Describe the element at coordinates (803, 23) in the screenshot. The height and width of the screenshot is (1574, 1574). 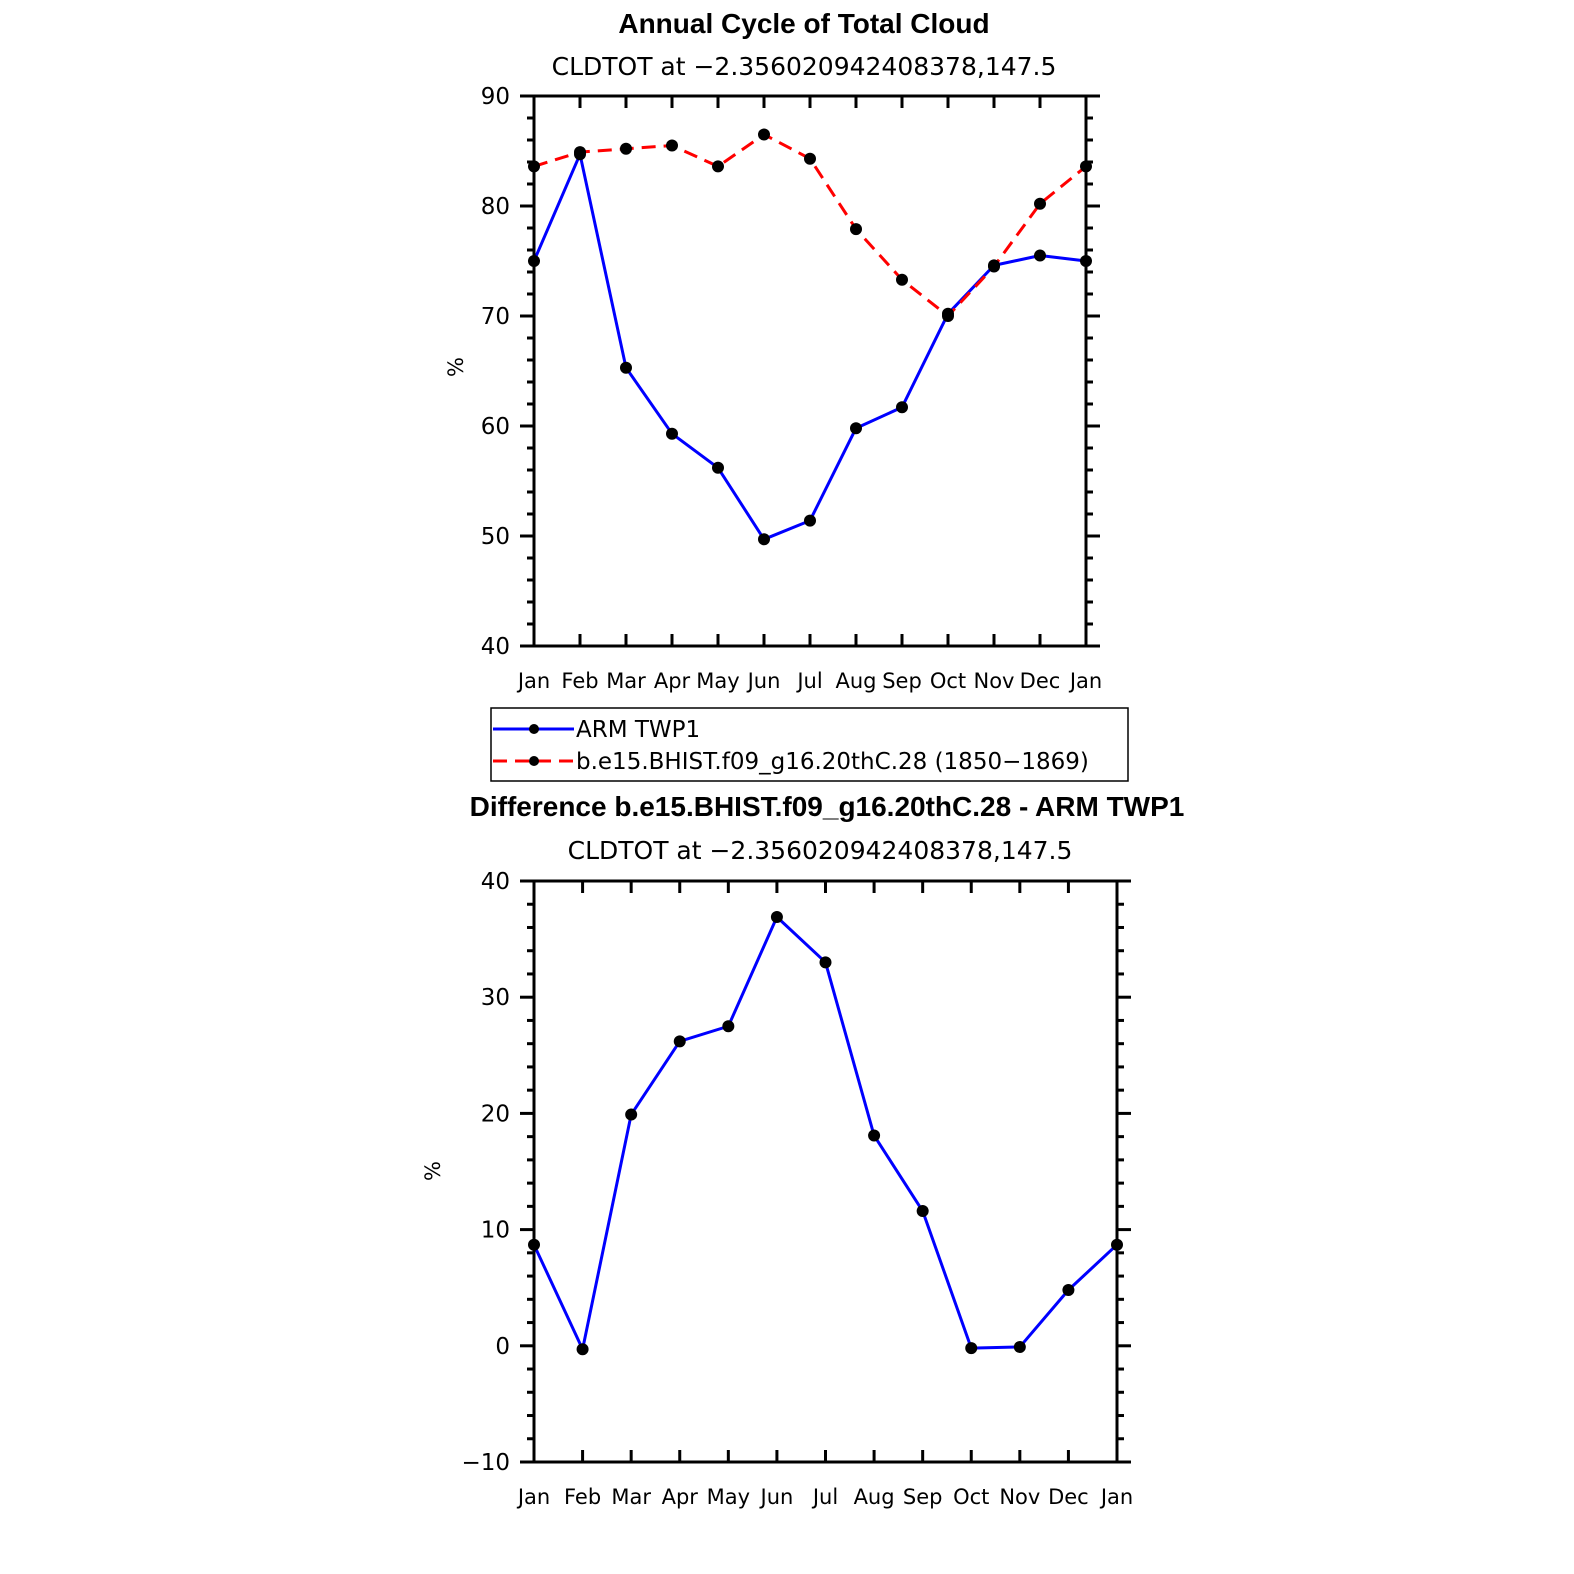
I see `chart-title: Annual Cycle of Total Cloud` at that location.